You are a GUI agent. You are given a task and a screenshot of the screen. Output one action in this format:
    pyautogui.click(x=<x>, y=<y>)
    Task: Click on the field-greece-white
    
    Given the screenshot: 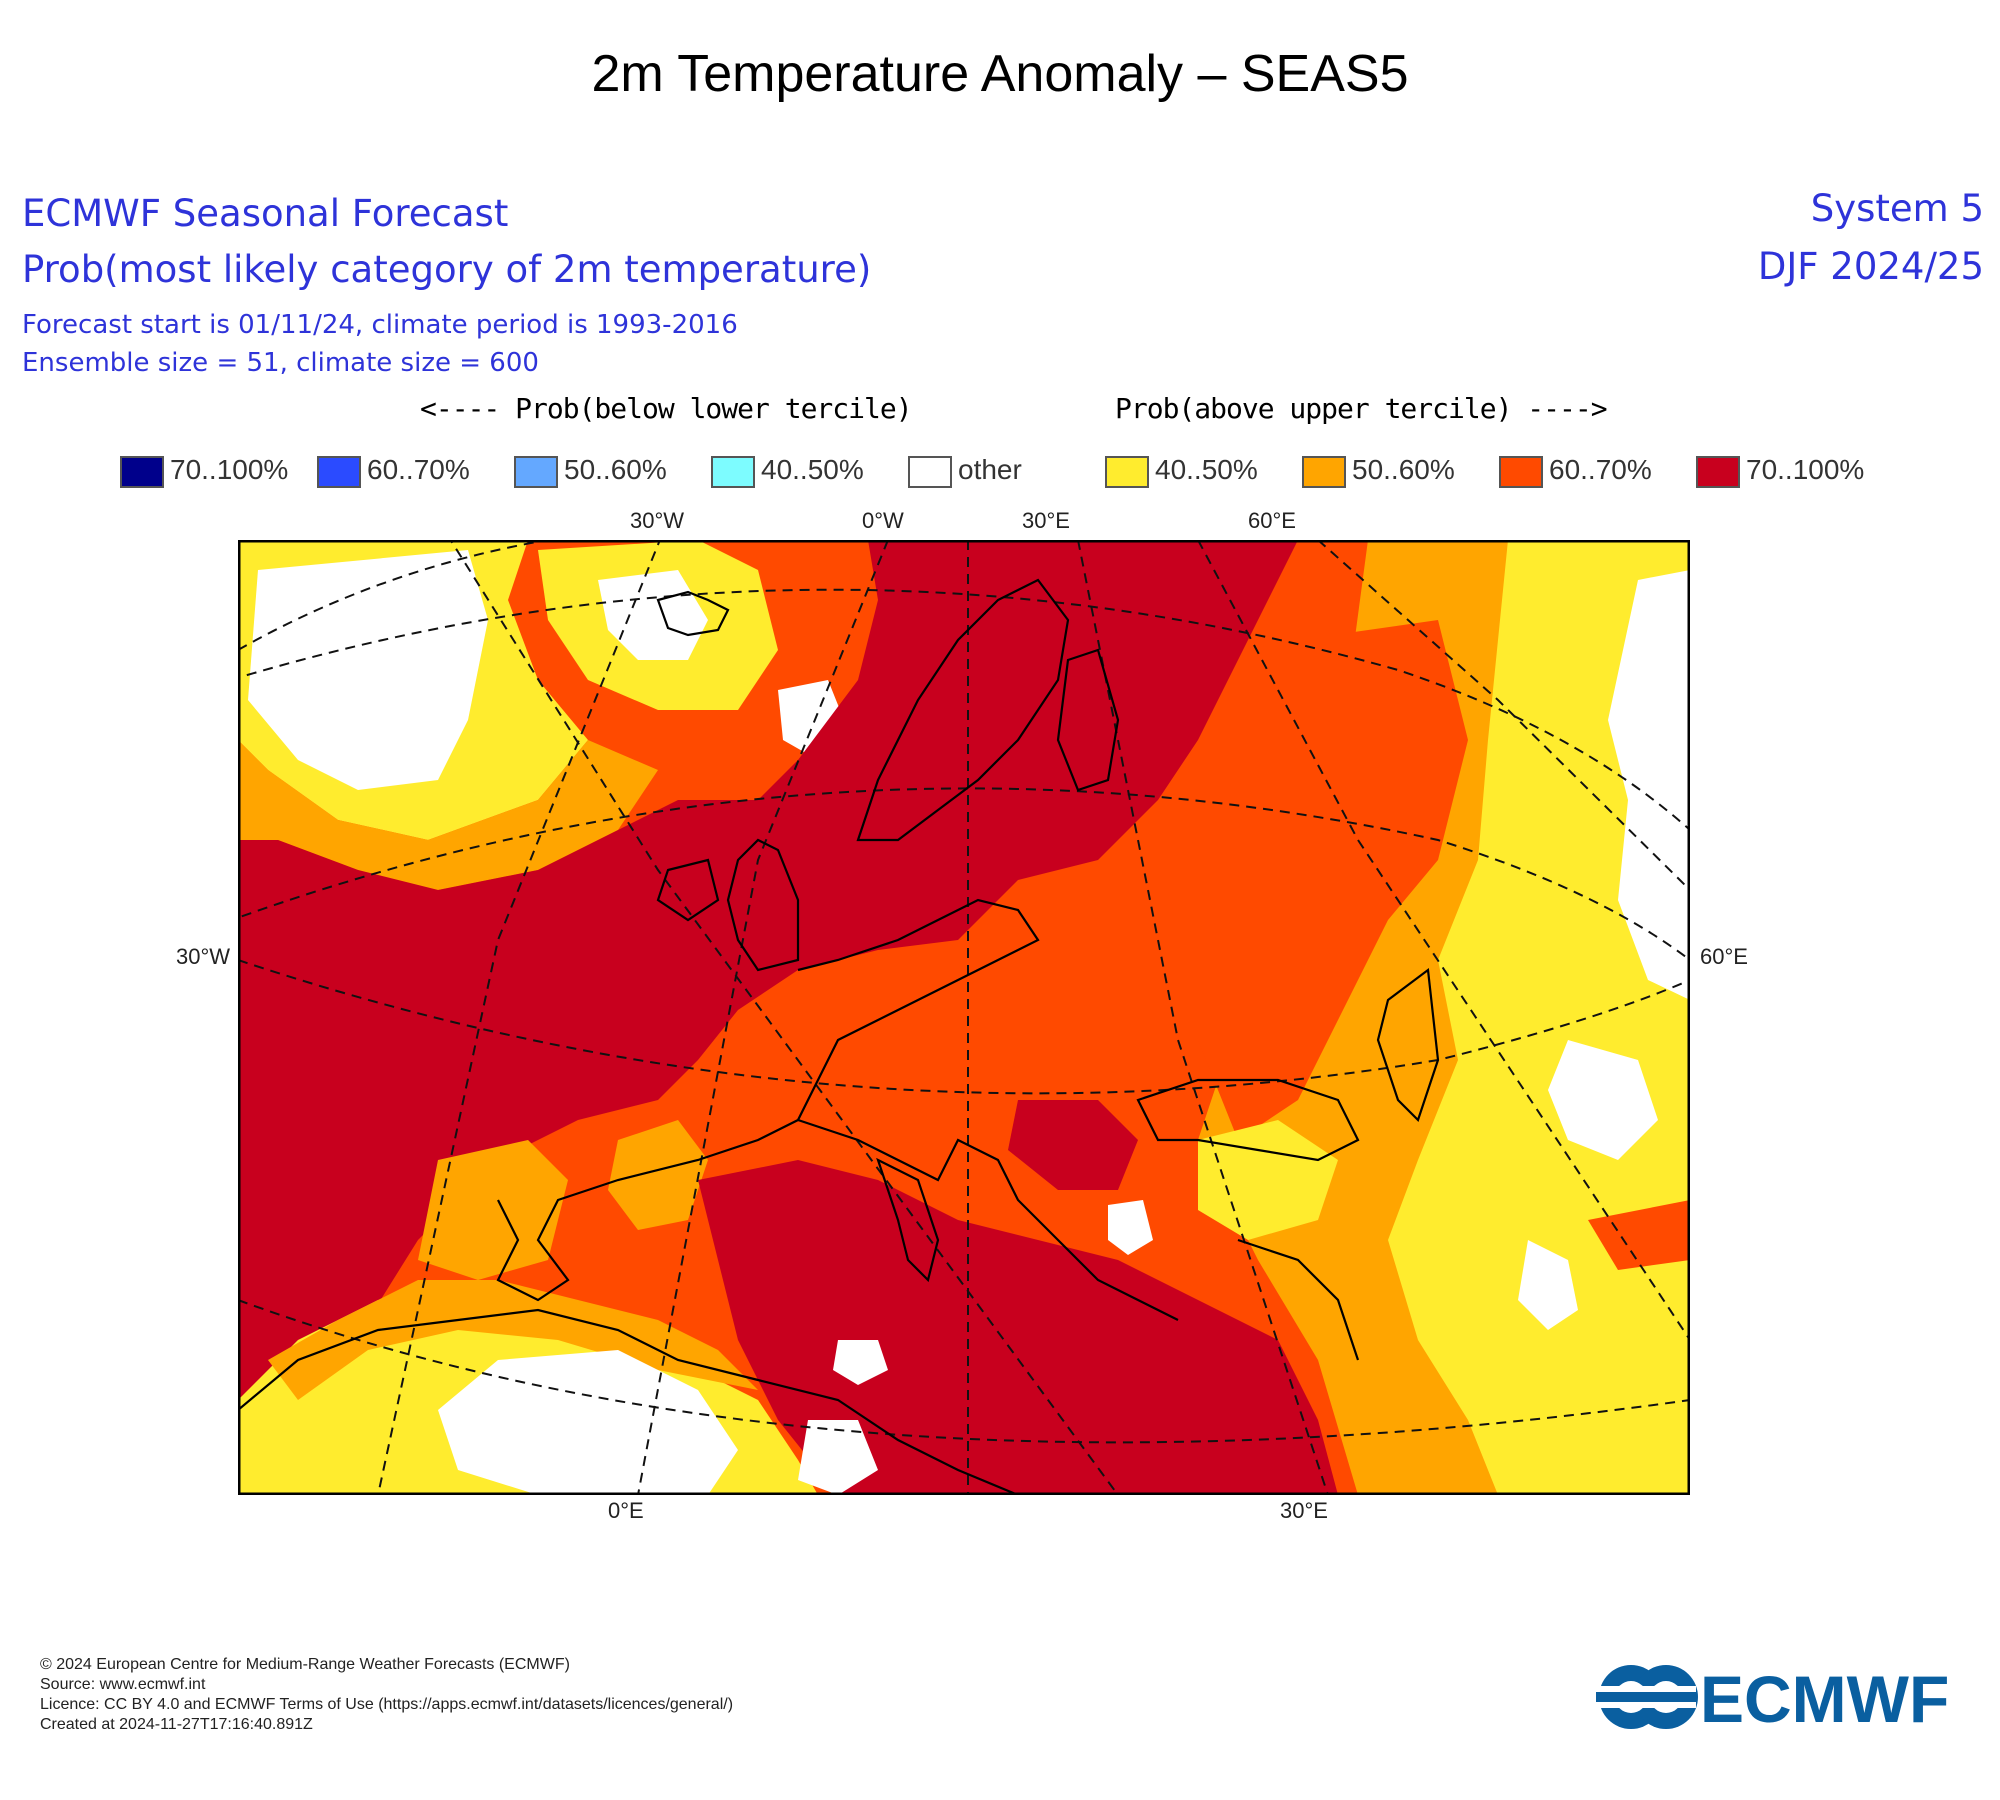 What is the action you would take?
    pyautogui.click(x=1130, y=1227)
    